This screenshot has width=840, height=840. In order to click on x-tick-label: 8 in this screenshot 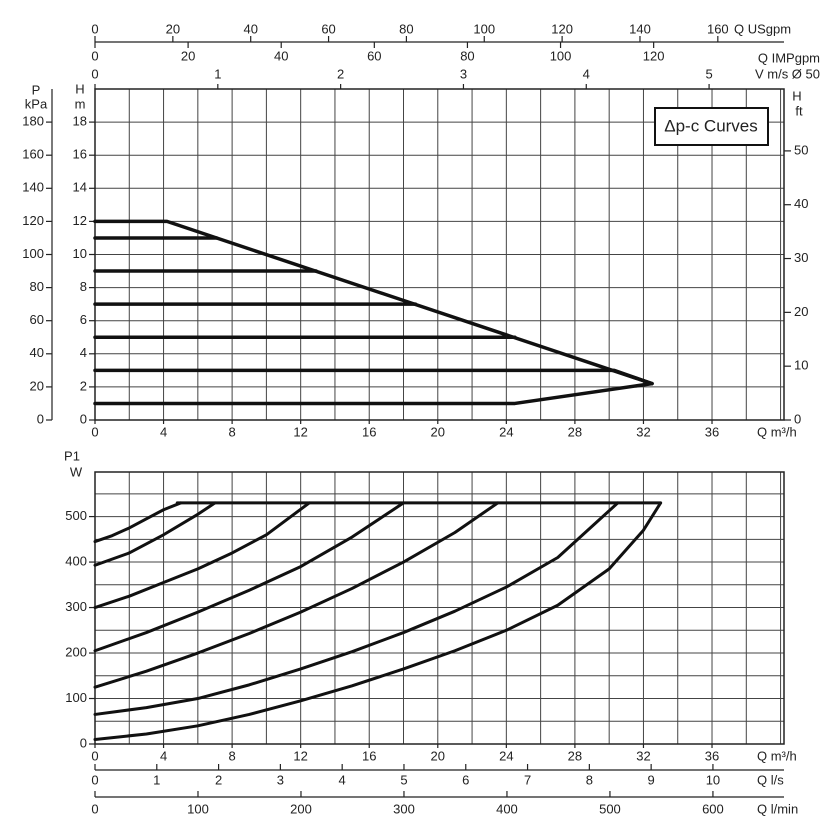, I will do `click(231, 431)`.